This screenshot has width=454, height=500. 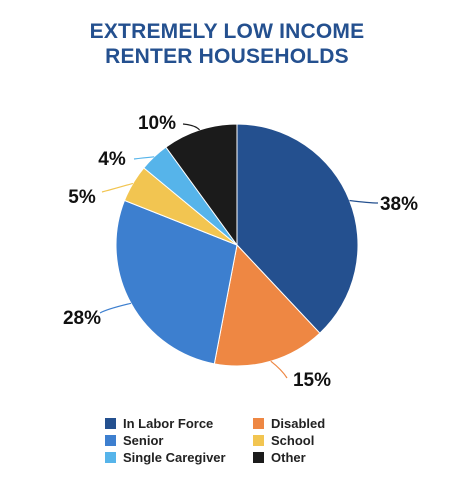 I want to click on legend-item-other: Other, so click(x=279, y=457).